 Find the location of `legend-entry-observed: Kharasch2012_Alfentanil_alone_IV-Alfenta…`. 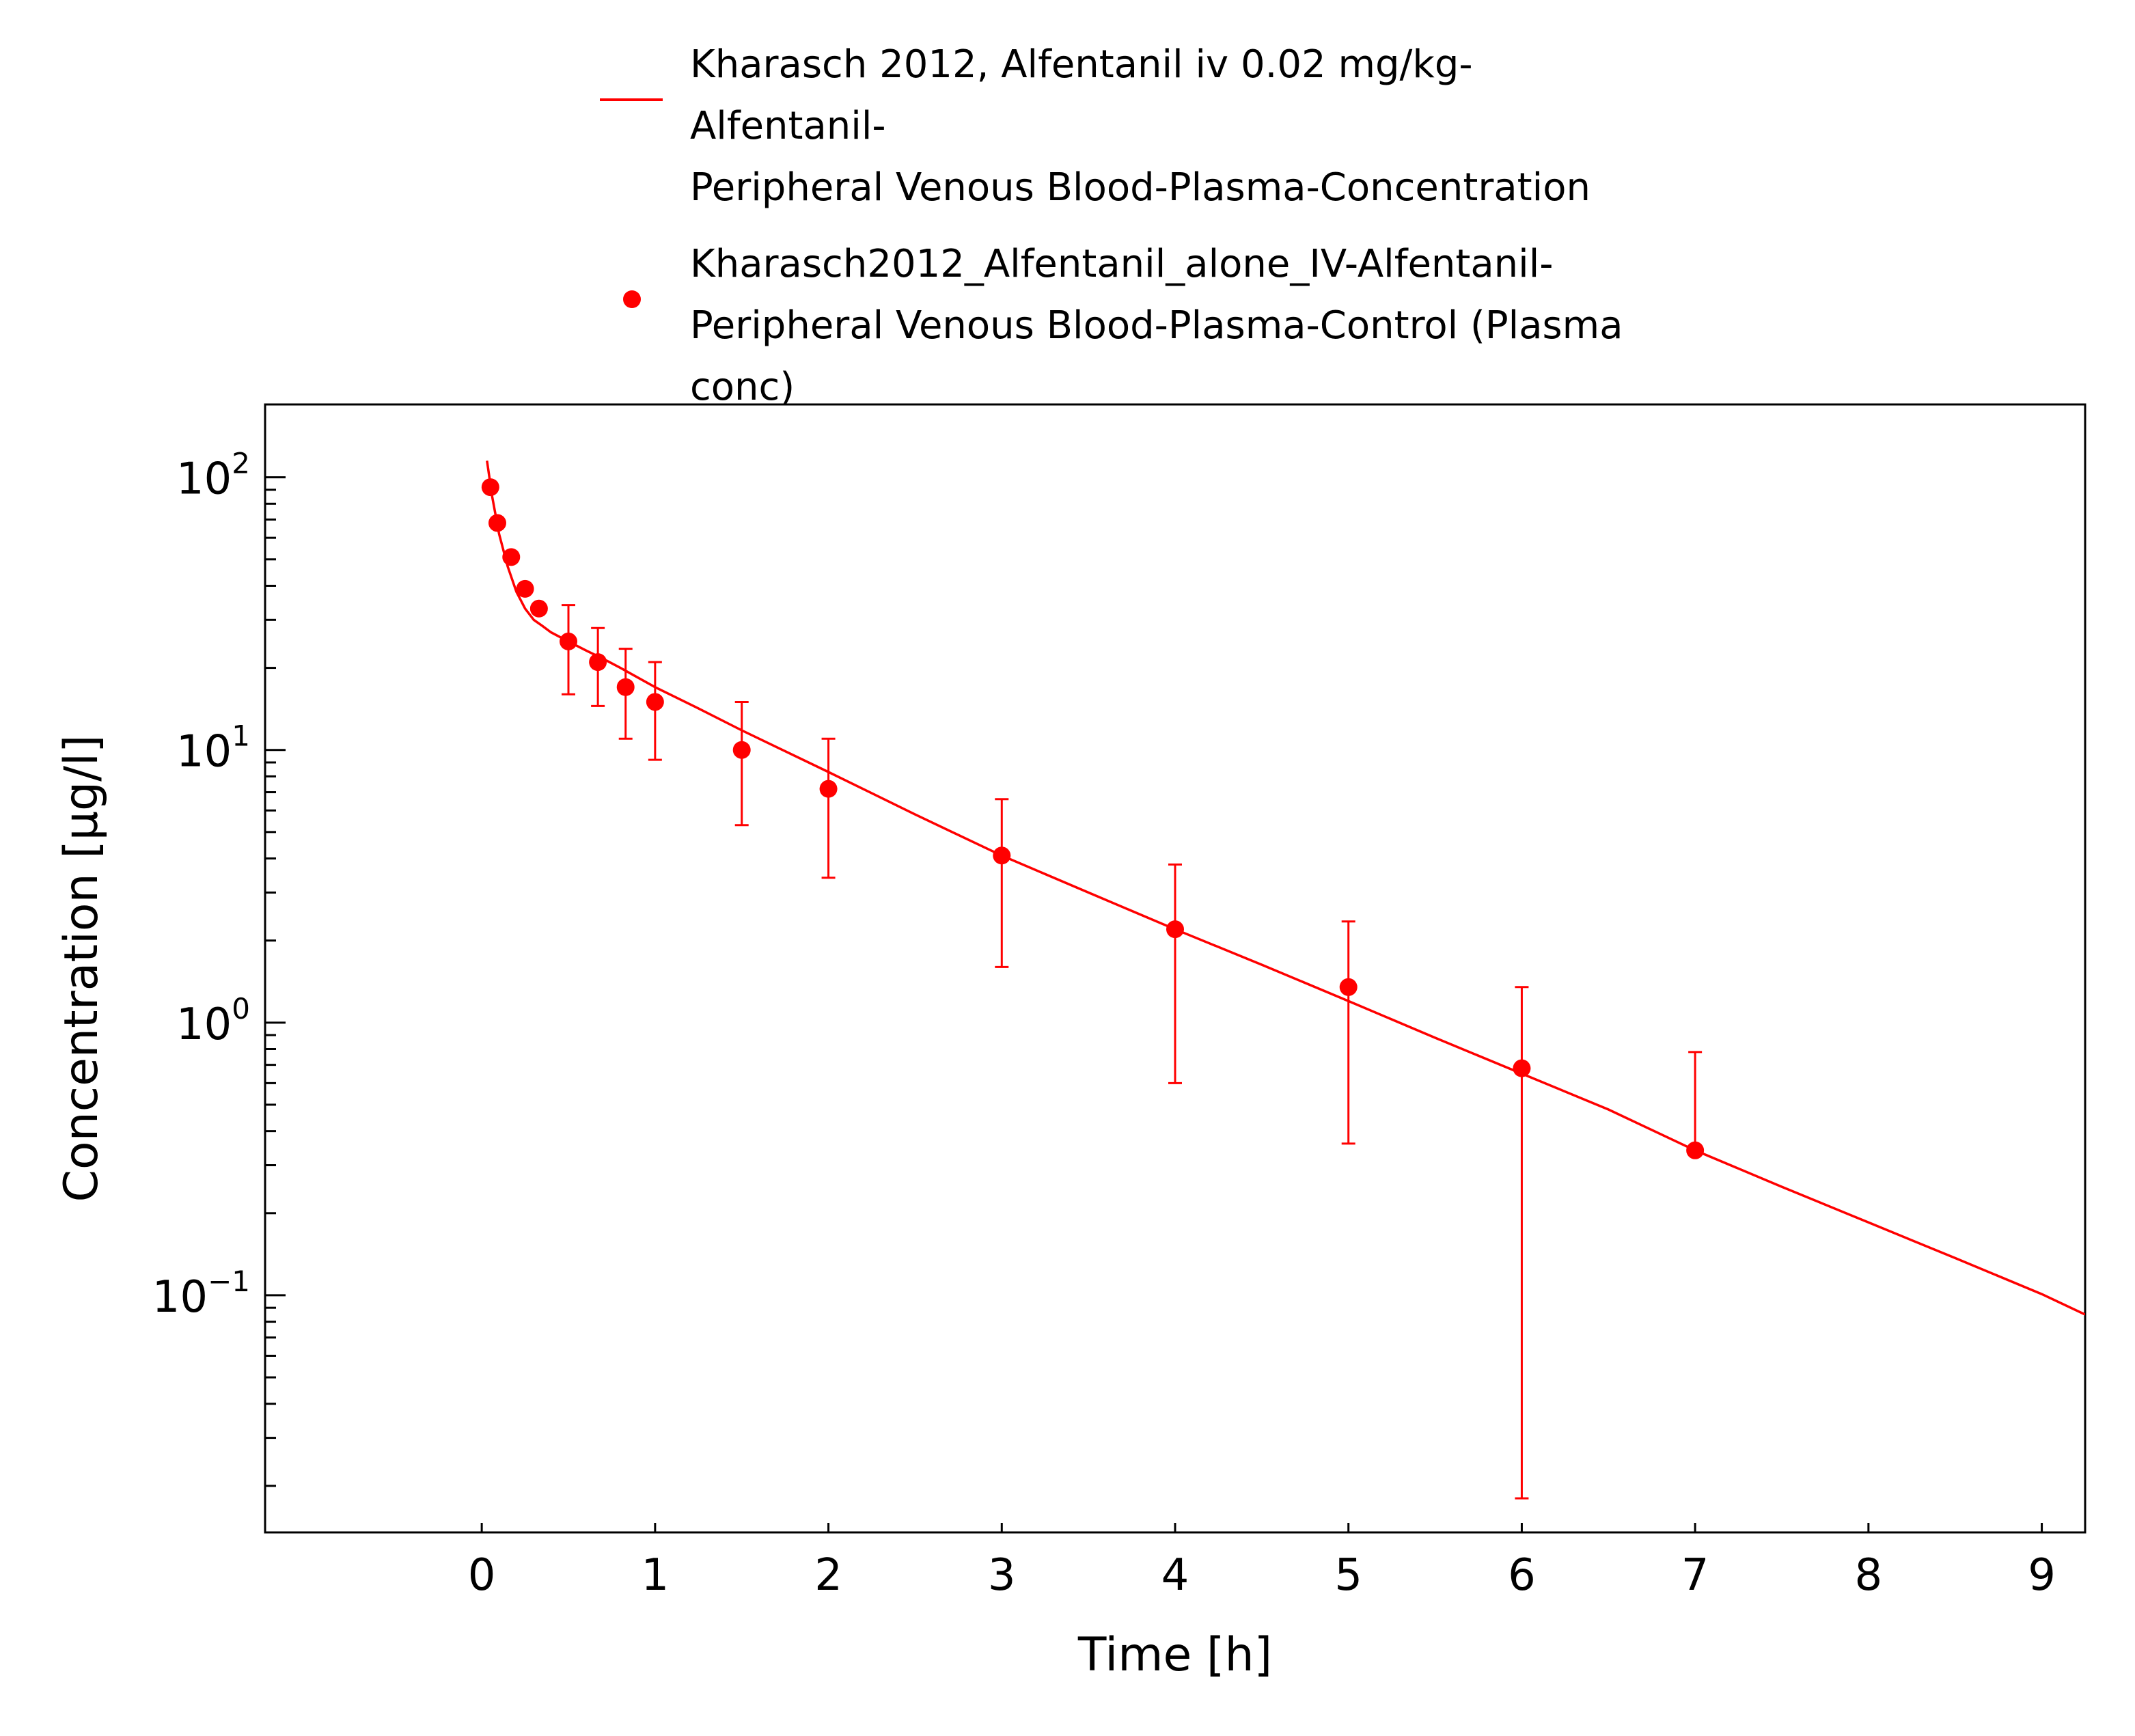

legend-entry-observed: Kharasch2012_Alfentanil_alone_IV-Alfenta… is located at coordinates (1105, 326).